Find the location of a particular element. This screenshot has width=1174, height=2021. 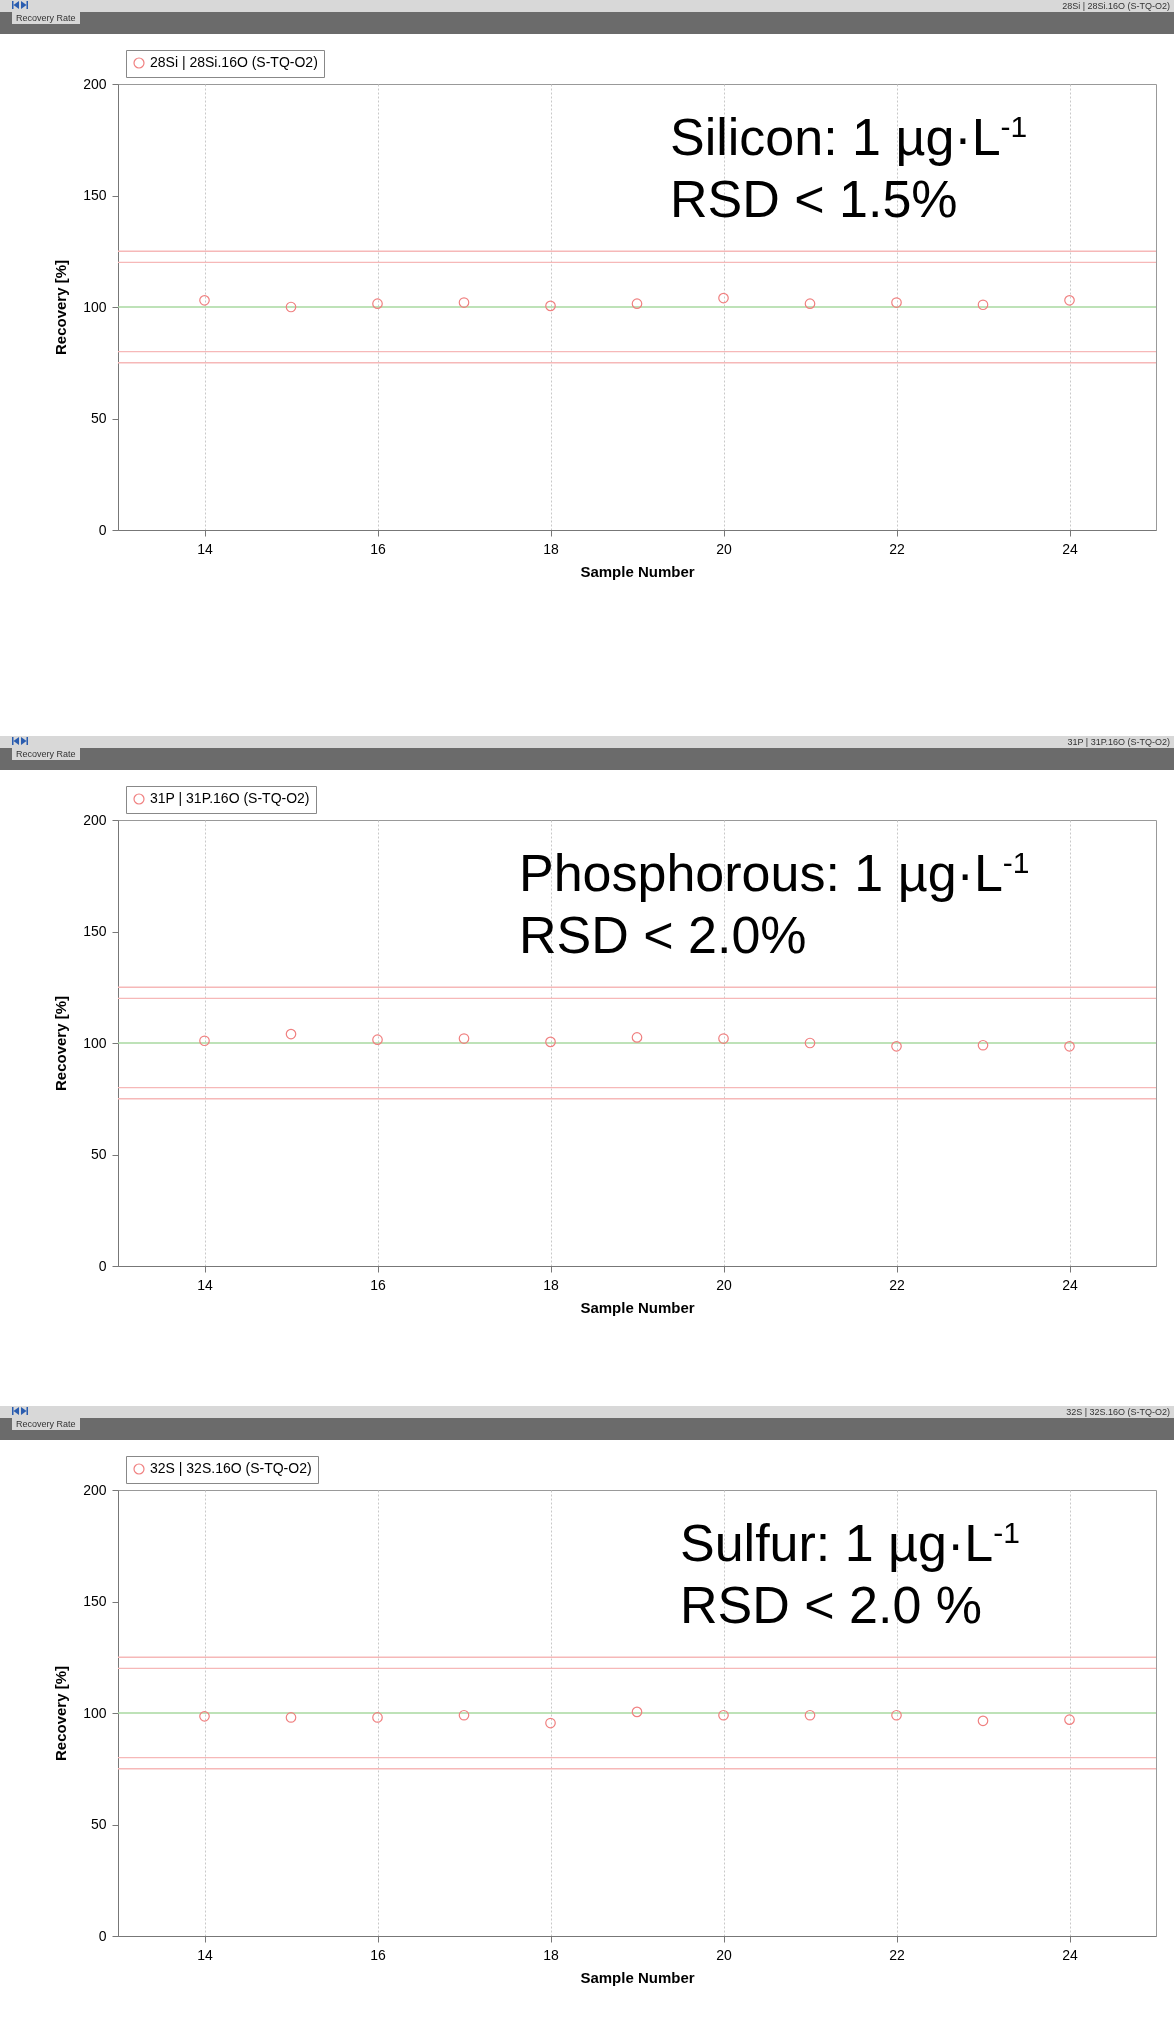

text: 31P | 31P.16O (S-TQ-O2) is located at coordinates (1118, 742).